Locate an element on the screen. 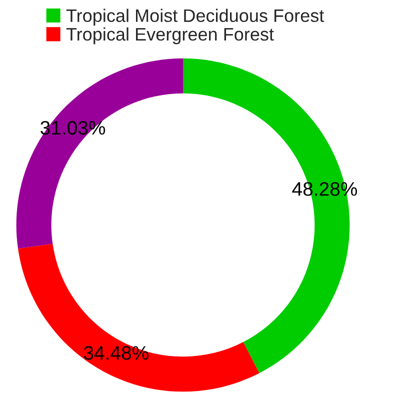 The image size is (402, 411). legend-label: Tropical Evergreen Forest is located at coordinates (170, 35).